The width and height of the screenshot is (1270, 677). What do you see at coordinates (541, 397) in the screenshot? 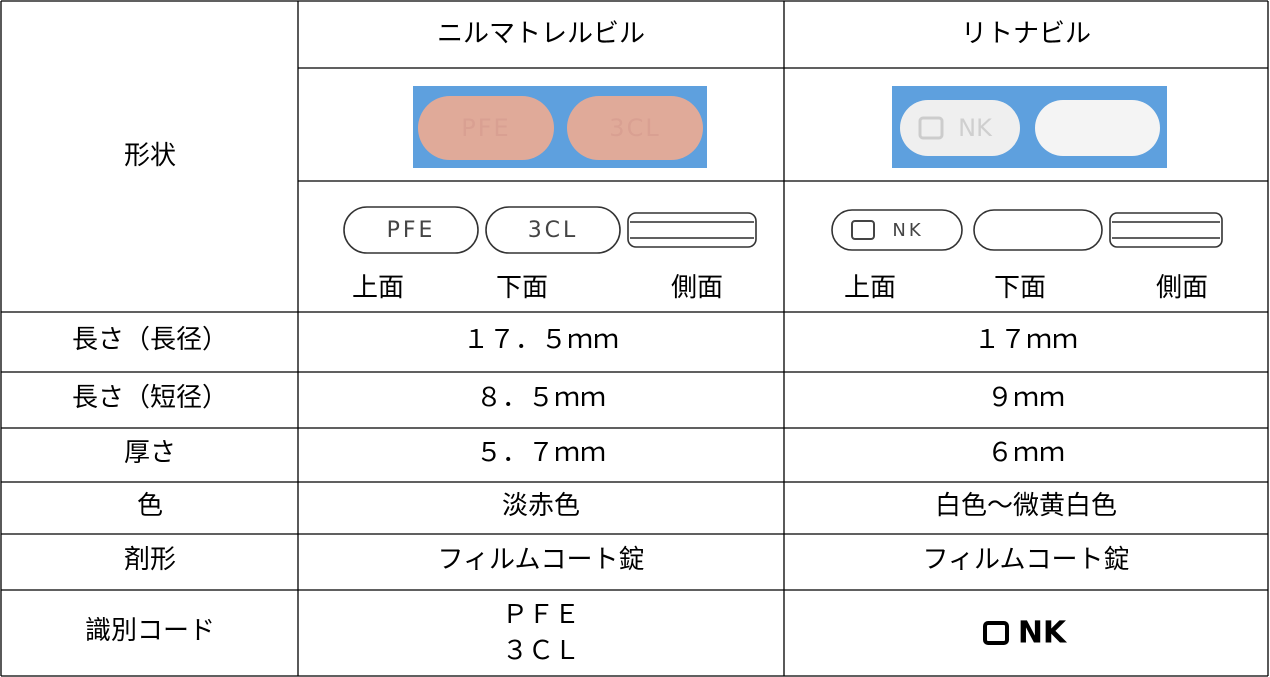
I see `cell: ８．５ｍｍ` at bounding box center [541, 397].